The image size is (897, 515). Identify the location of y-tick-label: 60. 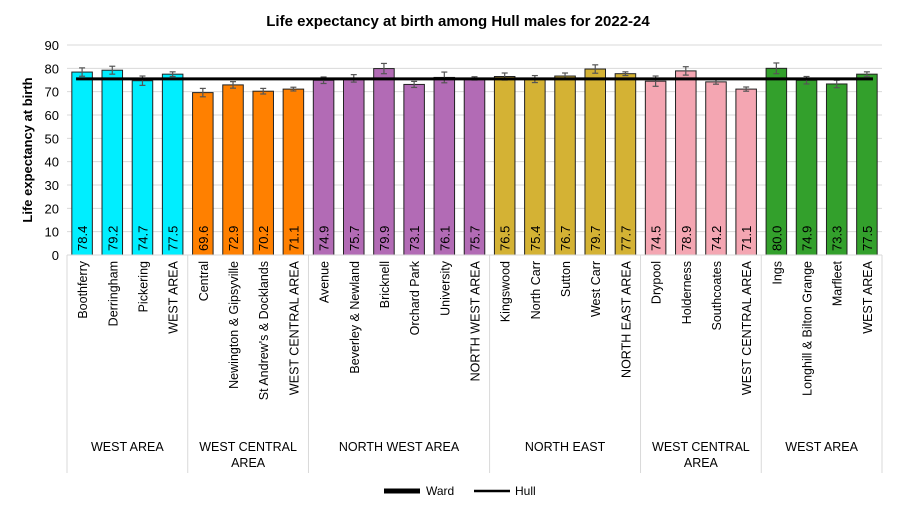
(52, 115).